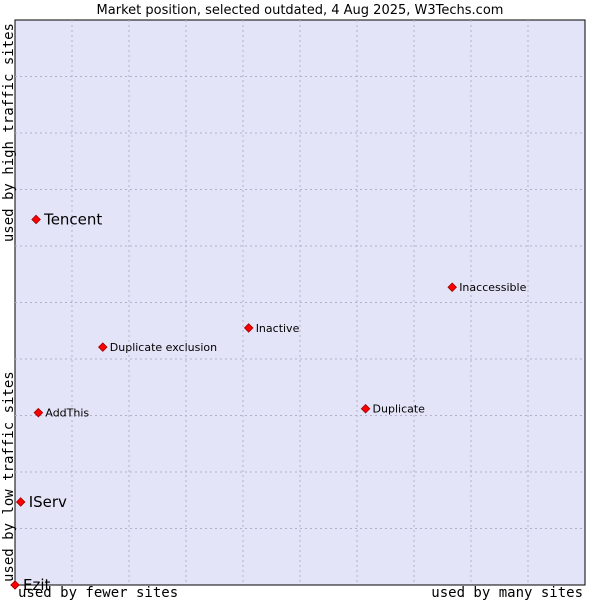 Image resolution: width=600 pixels, height=600 pixels. Describe the element at coordinates (72, 219) in the screenshot. I see `data-point-label: Tencent` at that location.